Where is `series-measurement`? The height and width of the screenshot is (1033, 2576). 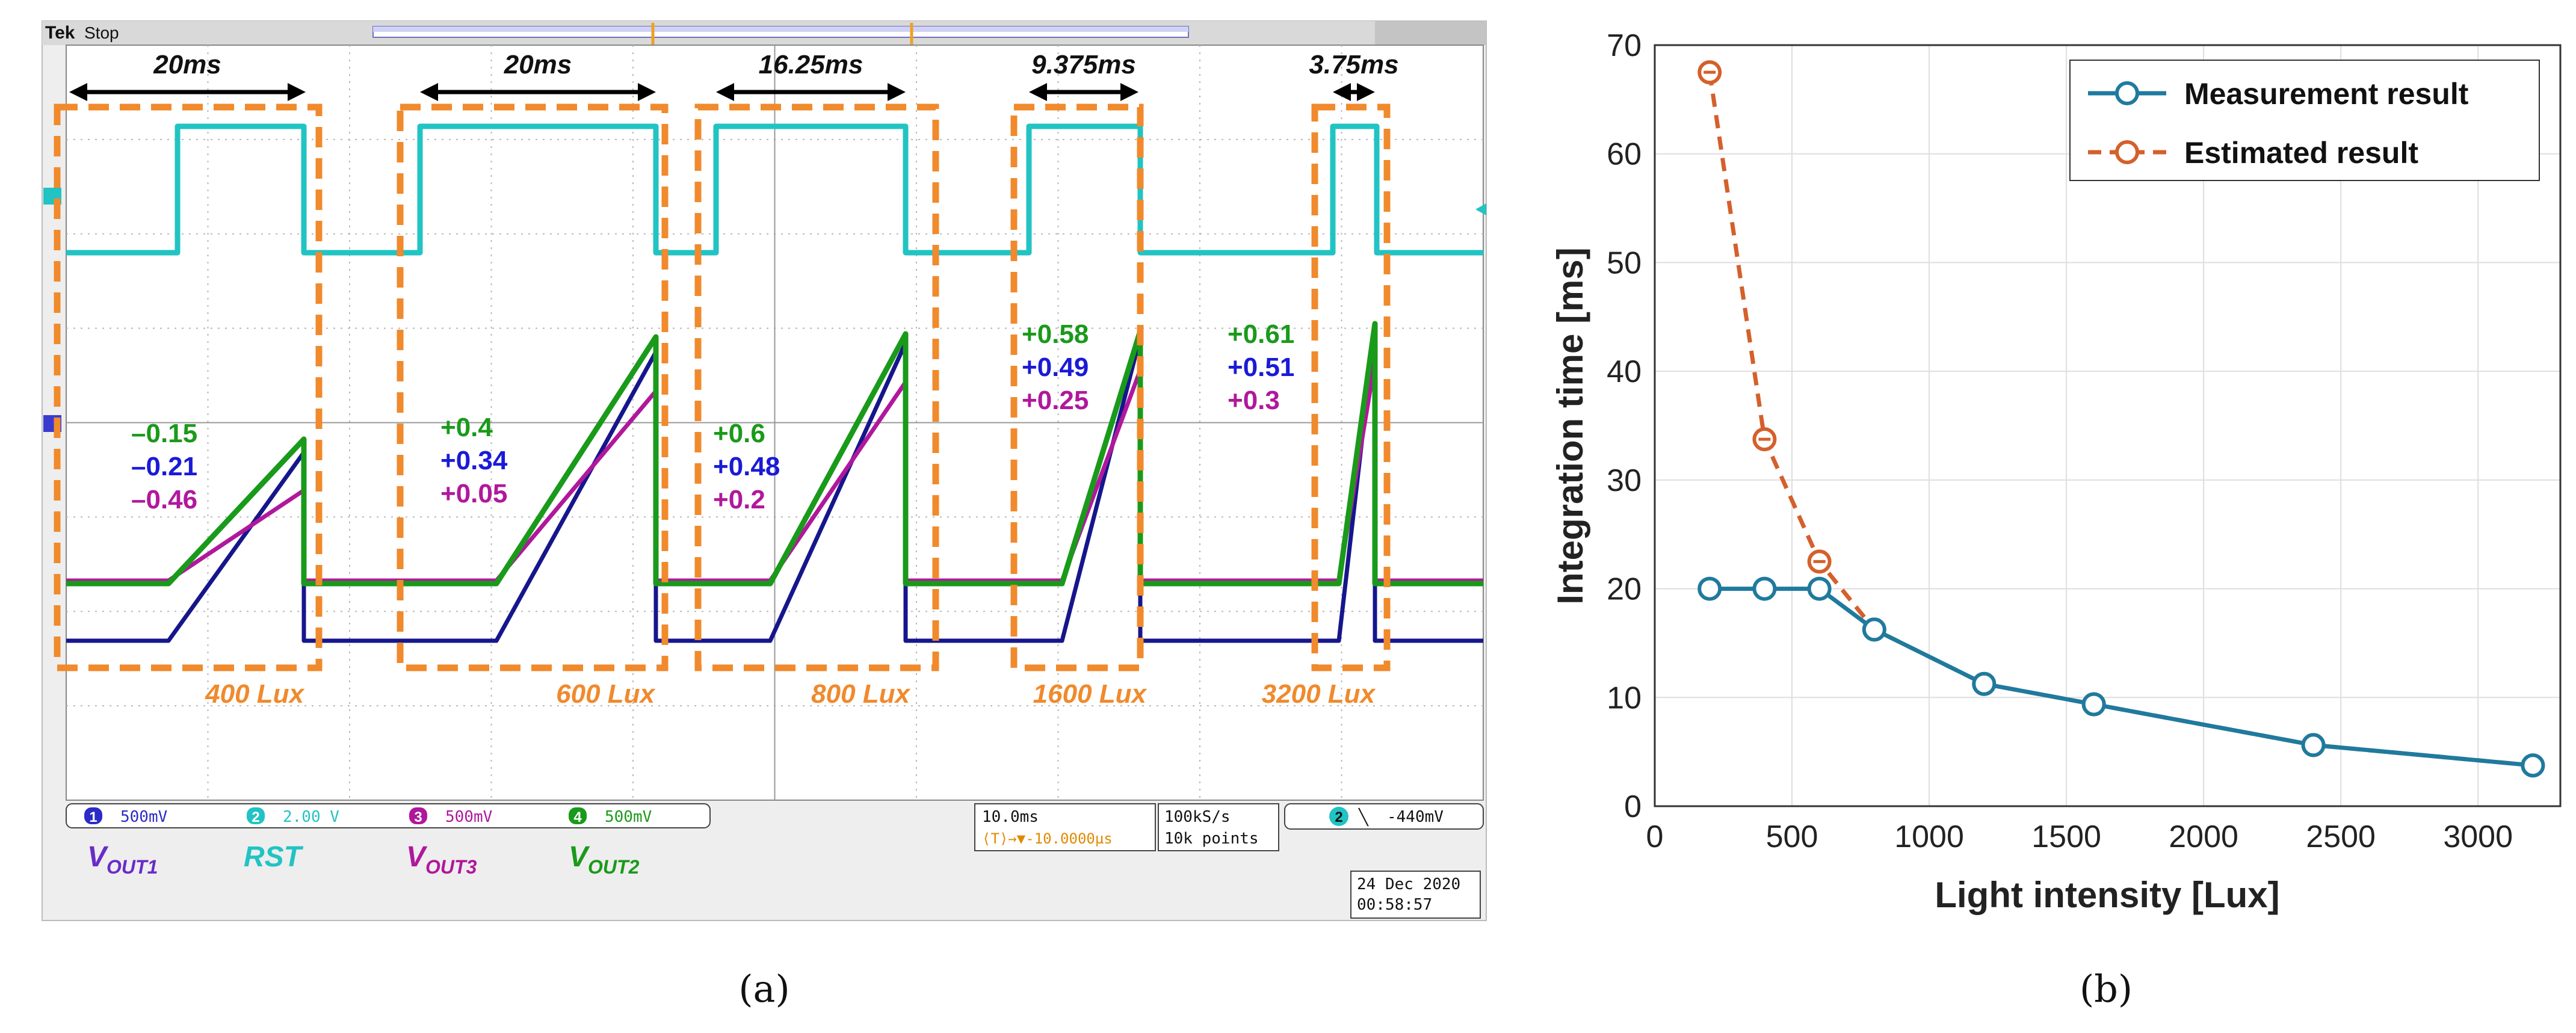 series-measurement is located at coordinates (2121, 677).